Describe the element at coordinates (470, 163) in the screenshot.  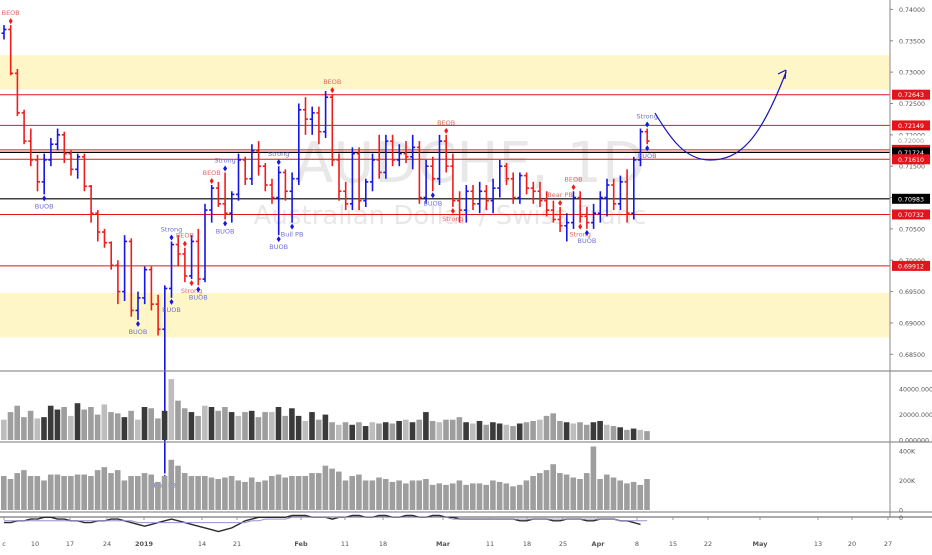
I see `watermark-symbol: AUDCHF, 1D` at that location.